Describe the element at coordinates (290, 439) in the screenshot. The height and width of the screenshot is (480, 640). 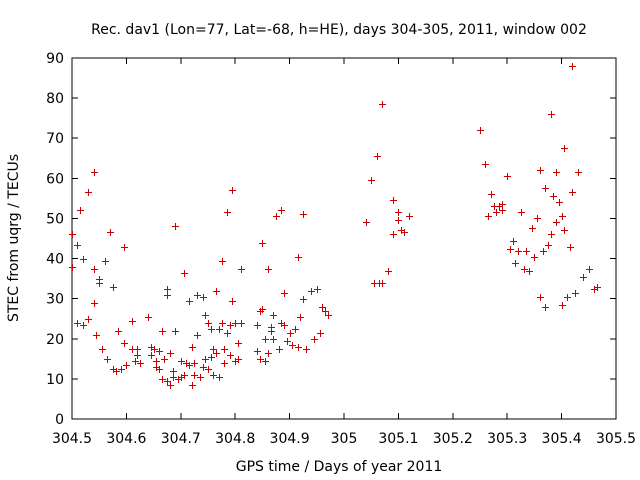
I see `x-tick-label: 304.9` at that location.